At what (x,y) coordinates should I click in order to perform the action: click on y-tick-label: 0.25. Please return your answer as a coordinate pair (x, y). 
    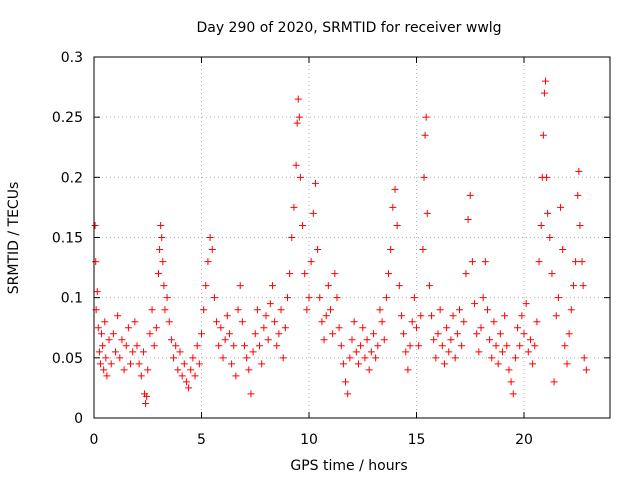
    Looking at the image, I should click on (67, 118).